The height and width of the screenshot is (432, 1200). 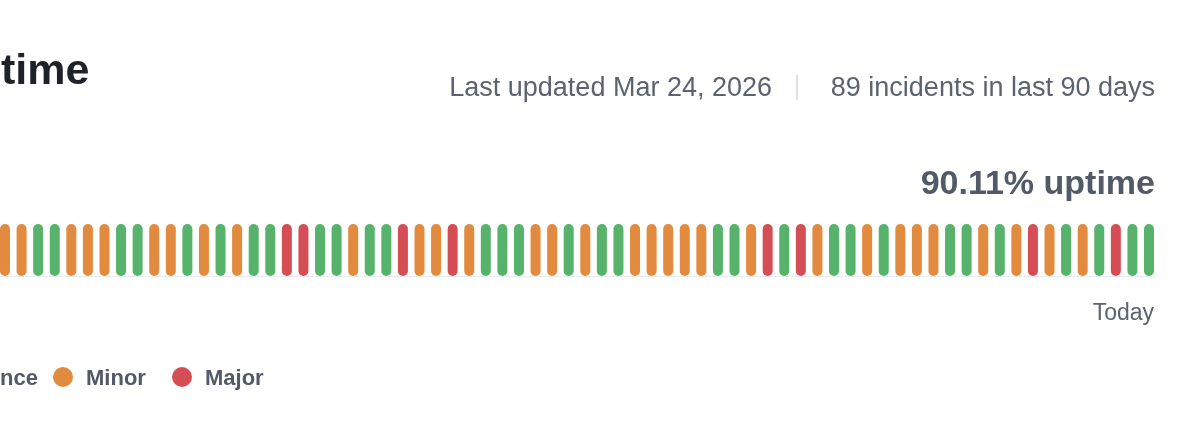 I want to click on text: 90.11% uptime, so click(x=1037, y=182).